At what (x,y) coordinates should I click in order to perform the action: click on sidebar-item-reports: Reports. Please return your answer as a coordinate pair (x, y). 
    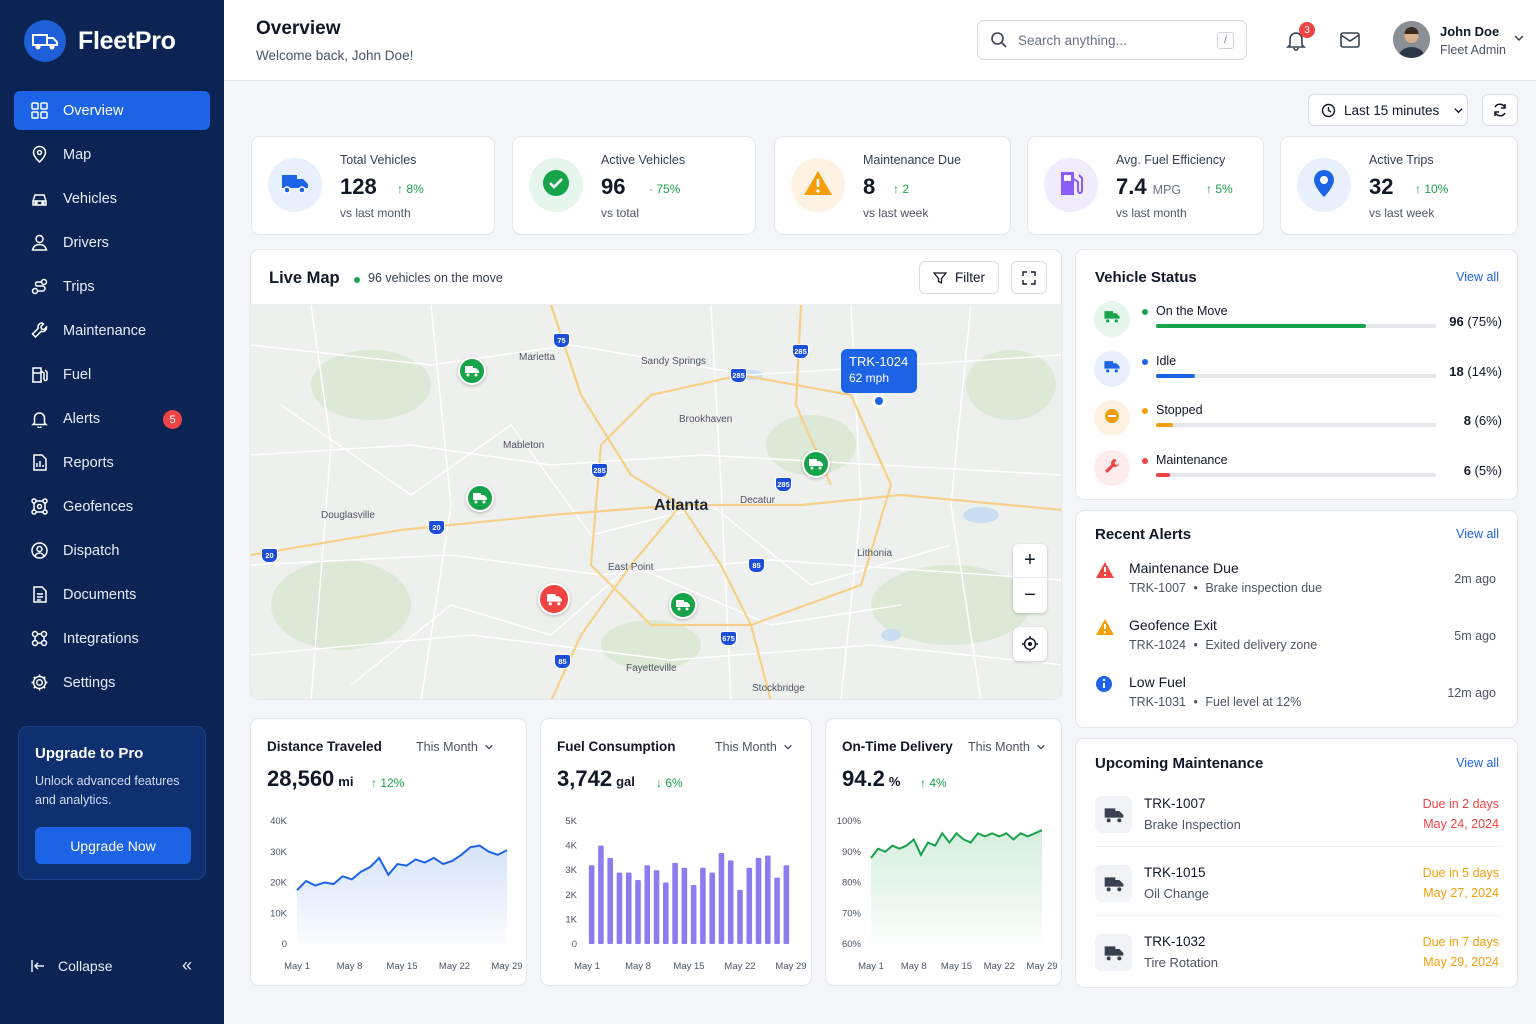
    Looking at the image, I should click on (112, 462).